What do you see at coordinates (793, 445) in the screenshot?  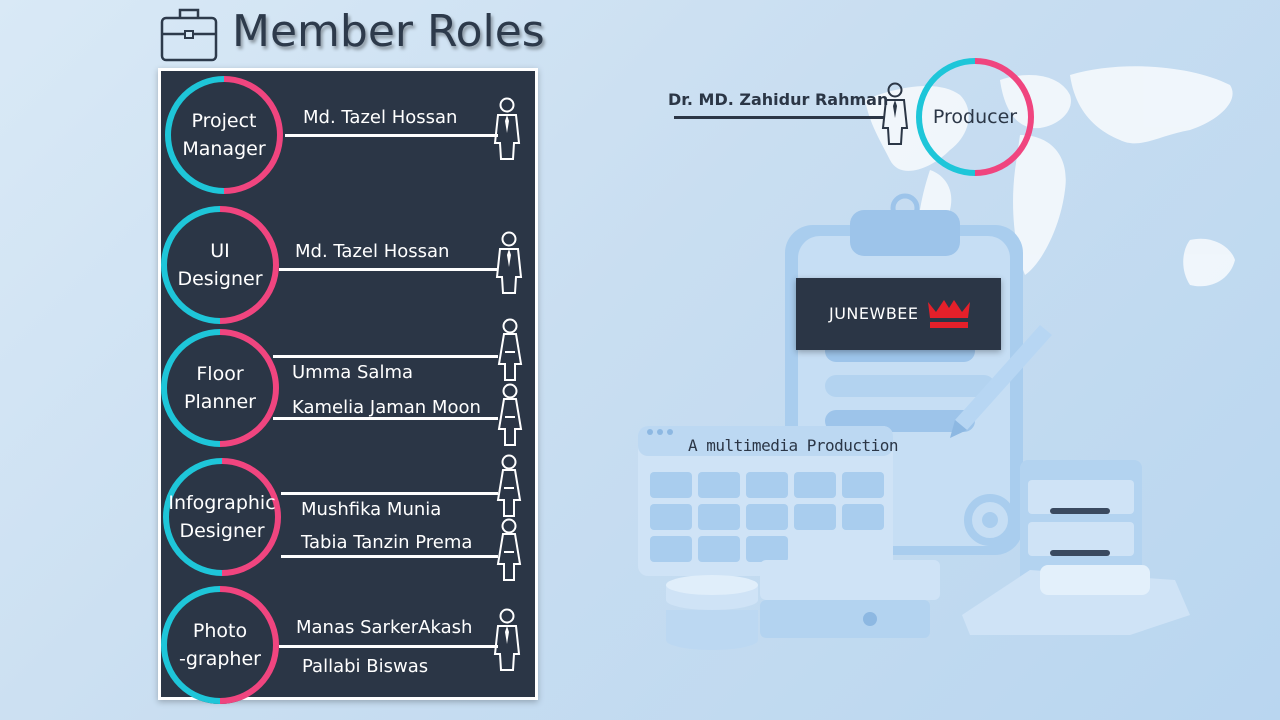 I see `tagline: A multimedia Production` at bounding box center [793, 445].